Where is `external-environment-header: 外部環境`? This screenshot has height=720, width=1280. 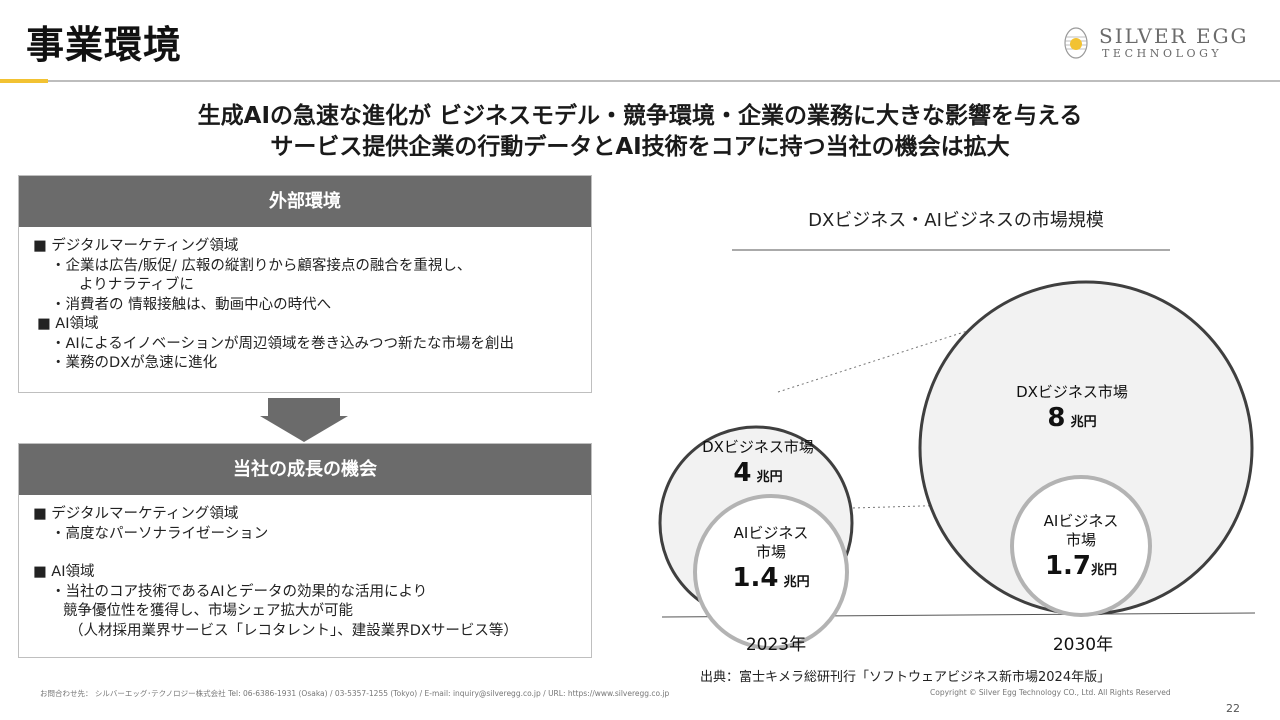
external-environment-header: 外部環境 is located at coordinates (305, 201).